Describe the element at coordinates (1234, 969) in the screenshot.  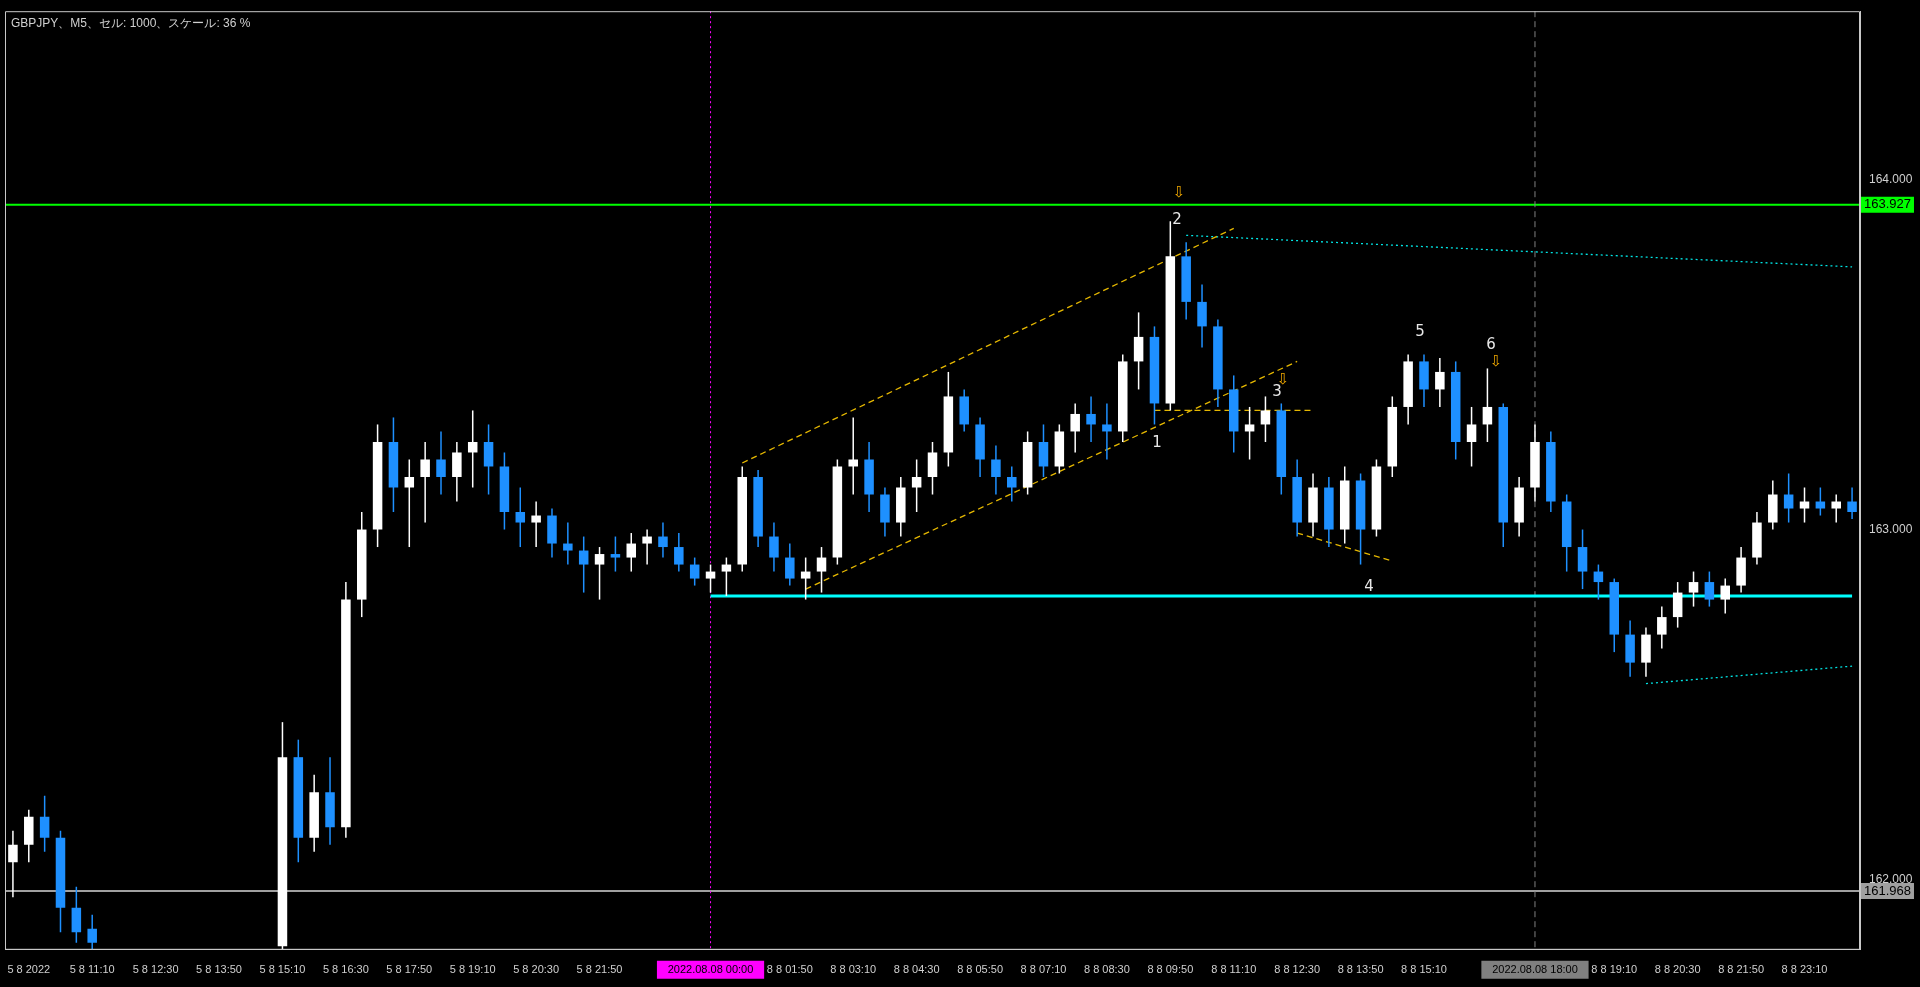
I see `x-tick-label: 8 8 11:10` at that location.